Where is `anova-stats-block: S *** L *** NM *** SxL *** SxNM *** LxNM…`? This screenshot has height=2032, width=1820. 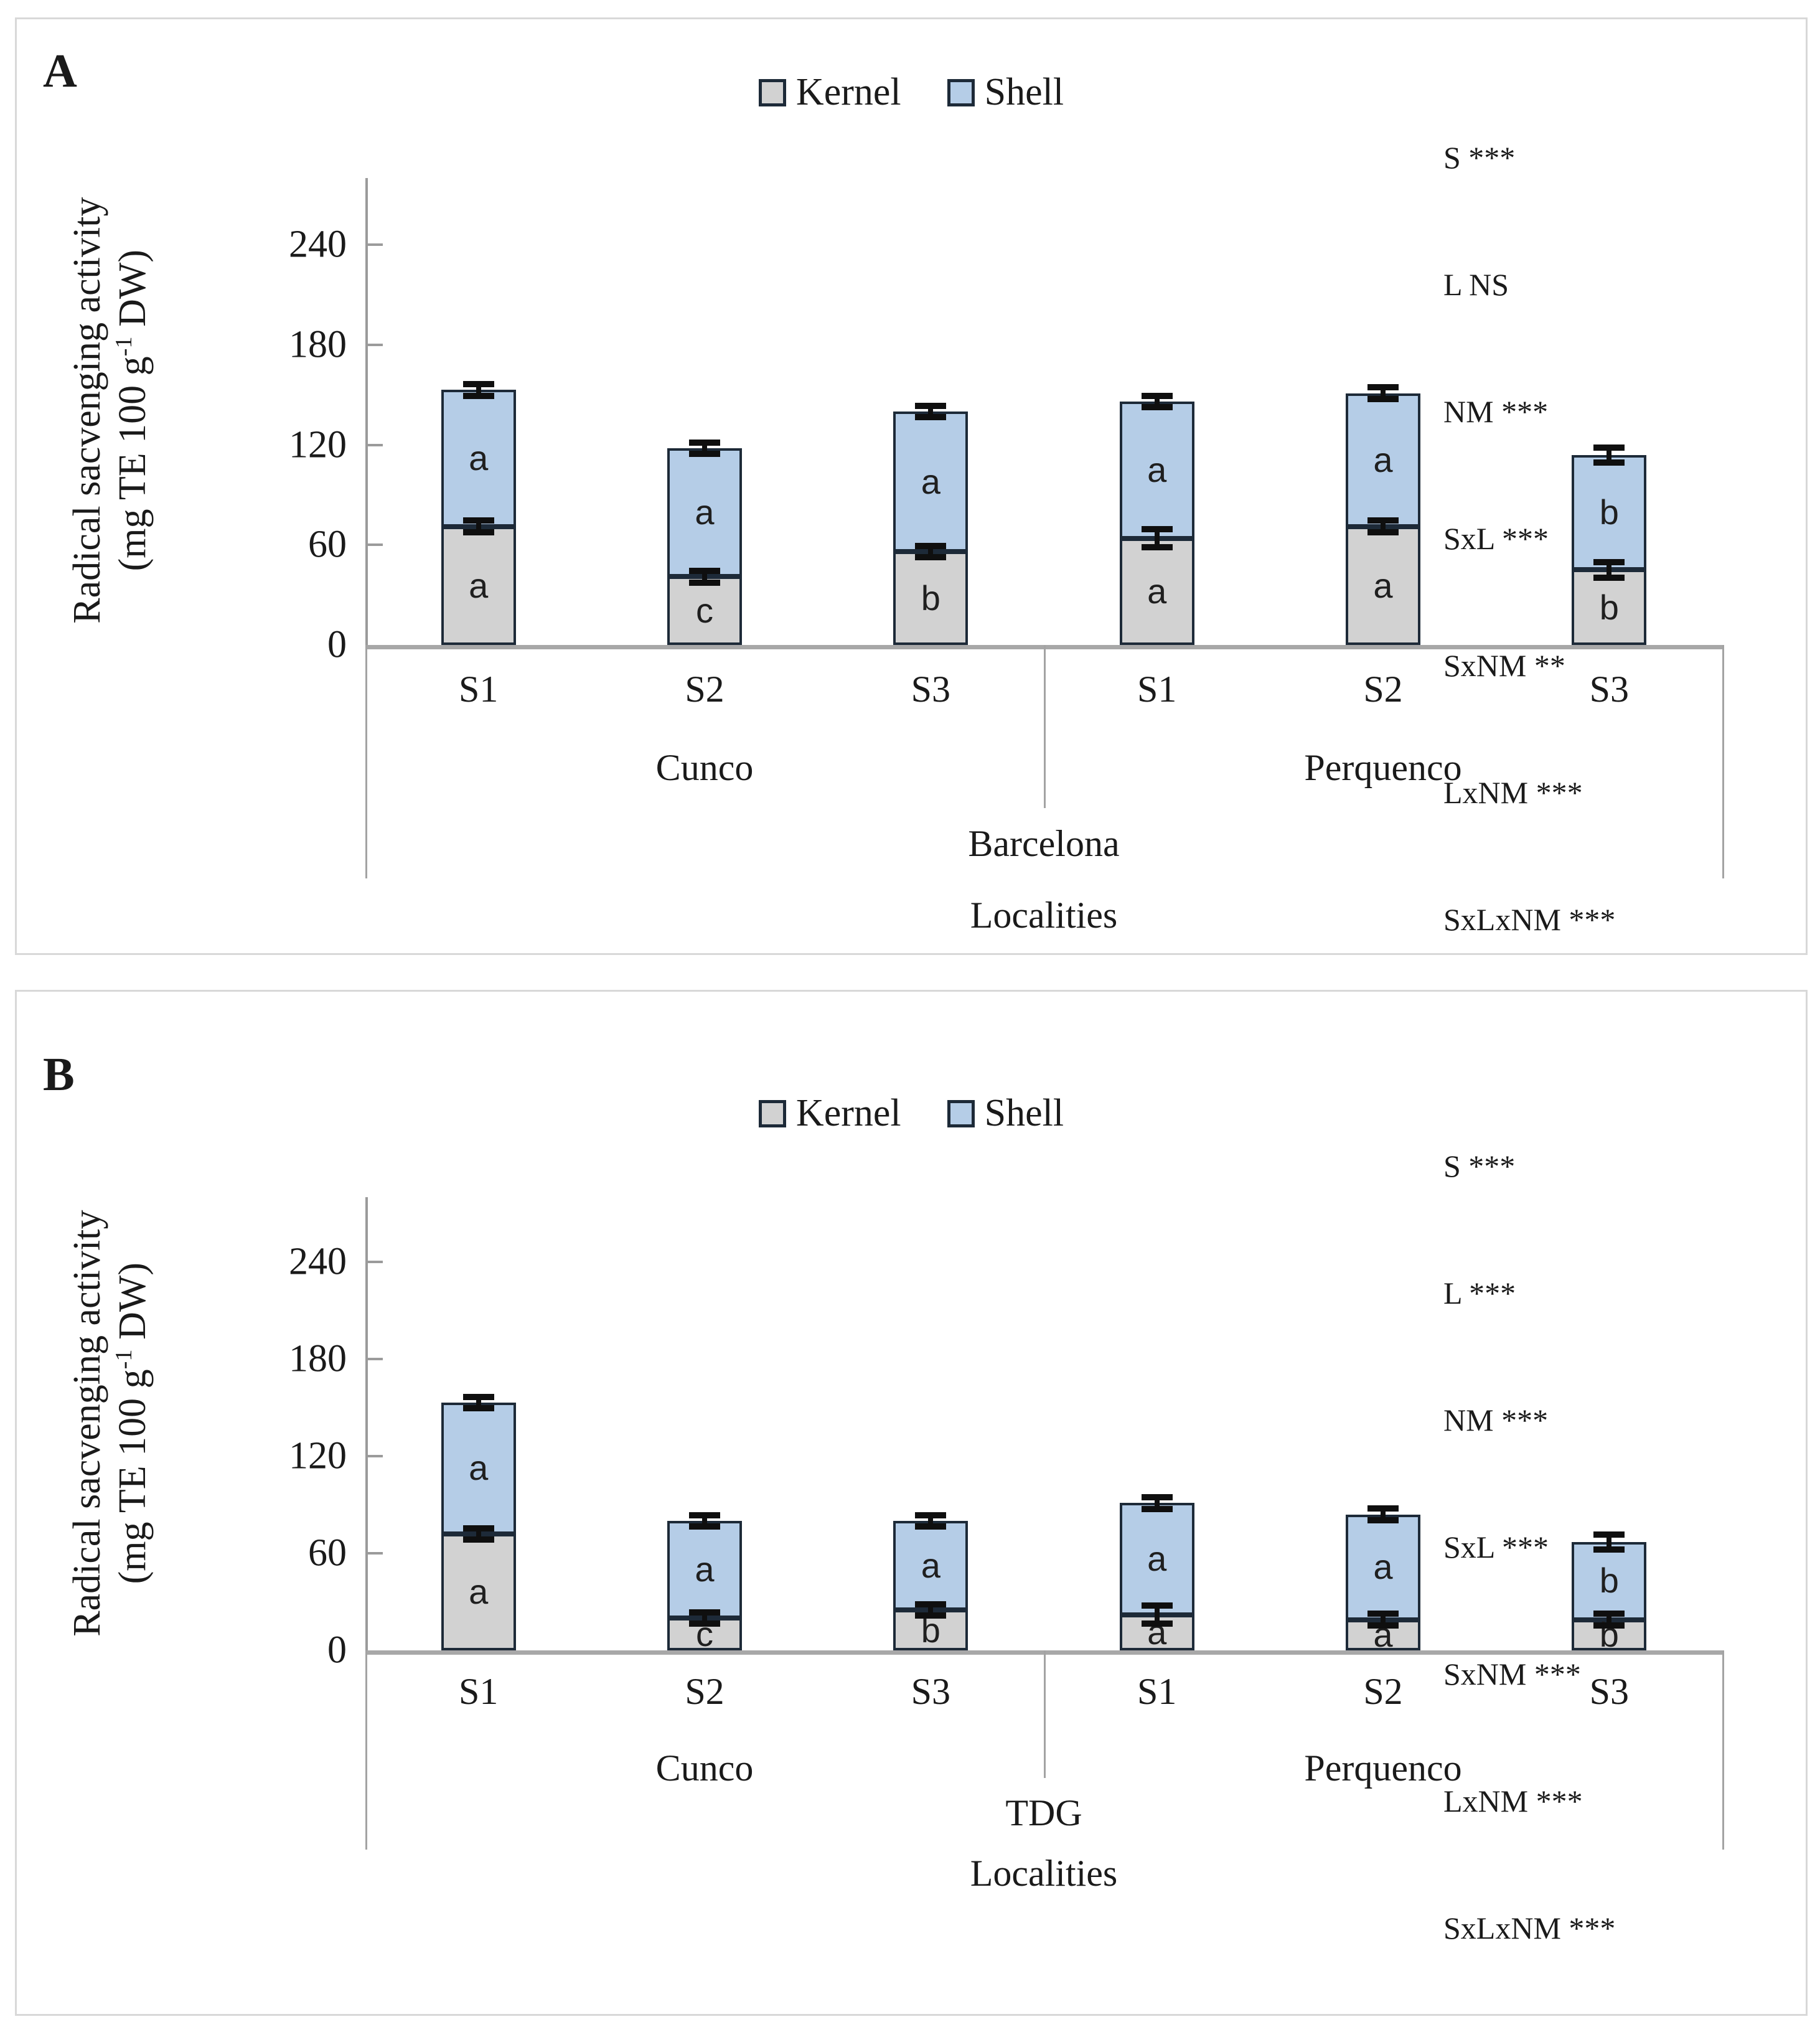 anova-stats-block: S *** L *** NM *** SxL *** SxNM *** LxNM… is located at coordinates (1529, 1546).